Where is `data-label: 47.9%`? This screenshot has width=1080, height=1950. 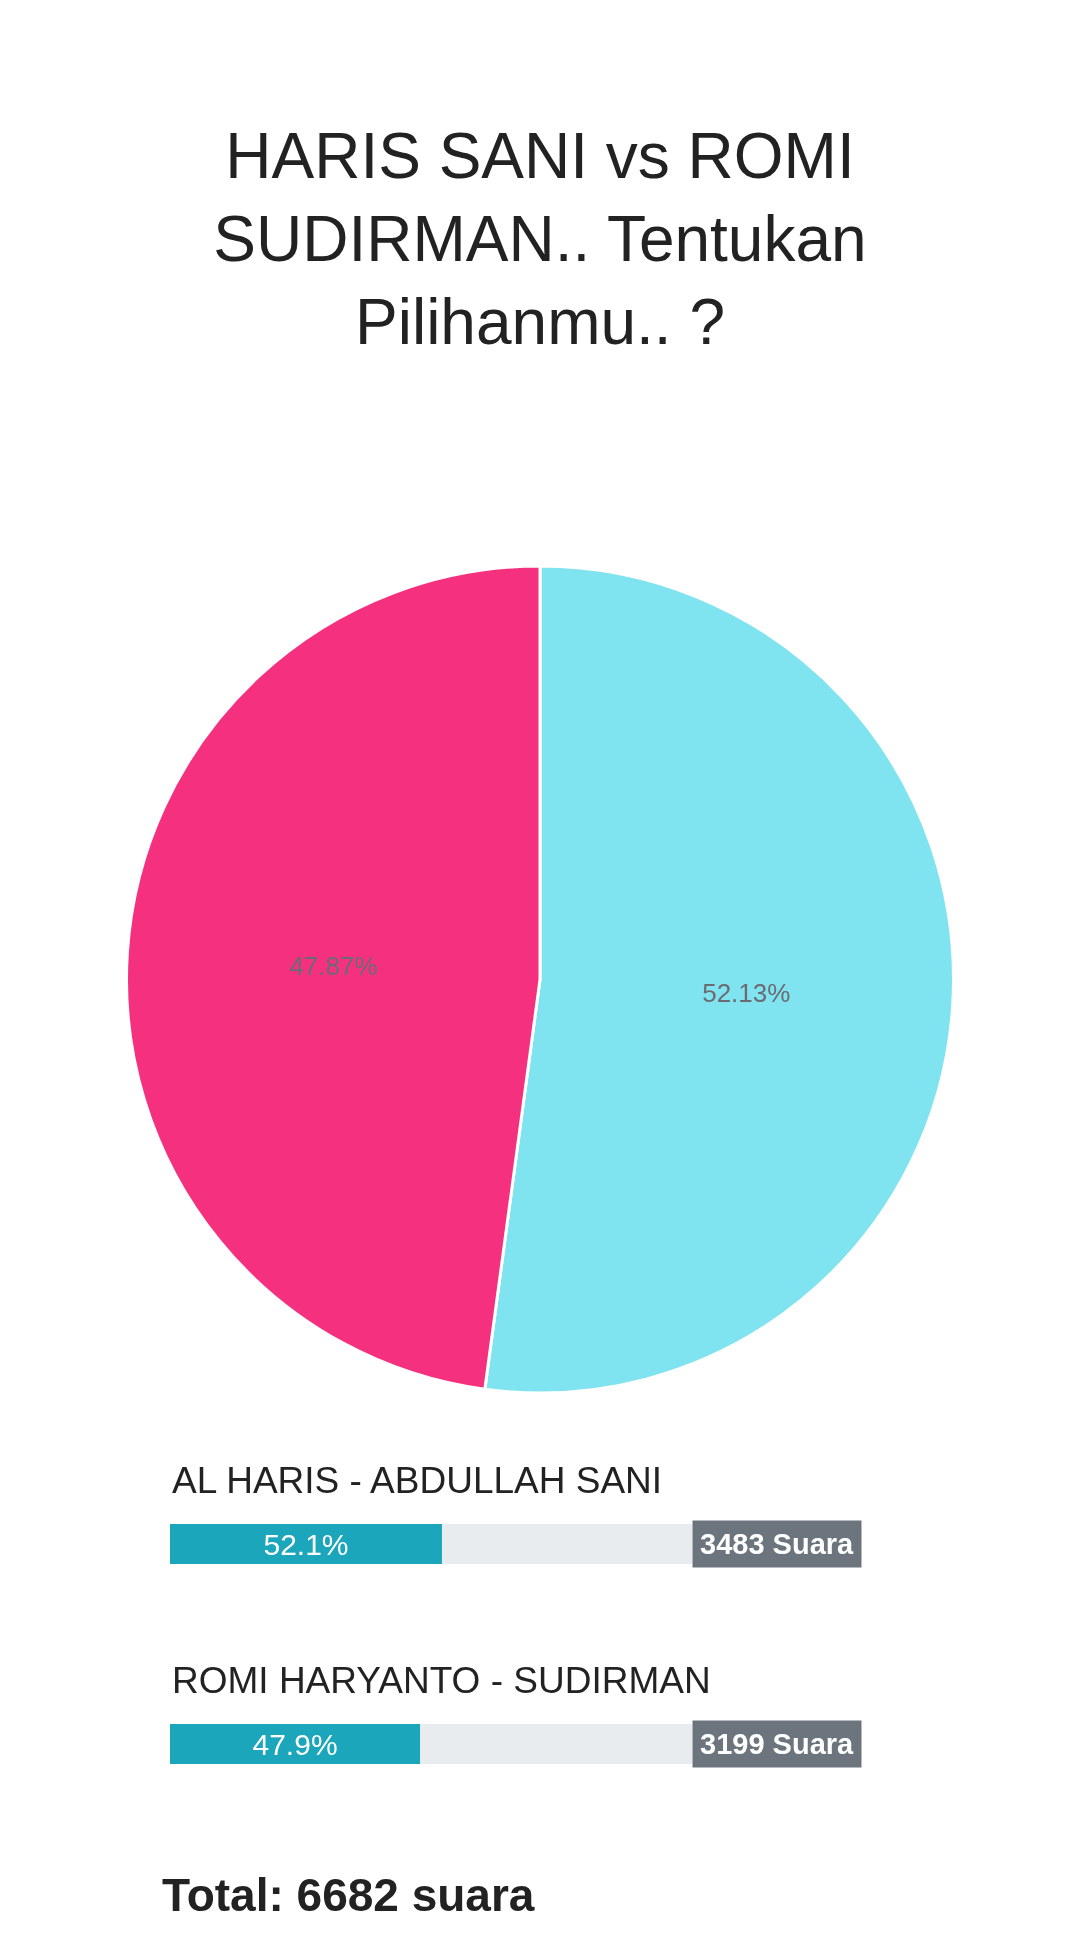 data-label: 47.9% is located at coordinates (295, 1744).